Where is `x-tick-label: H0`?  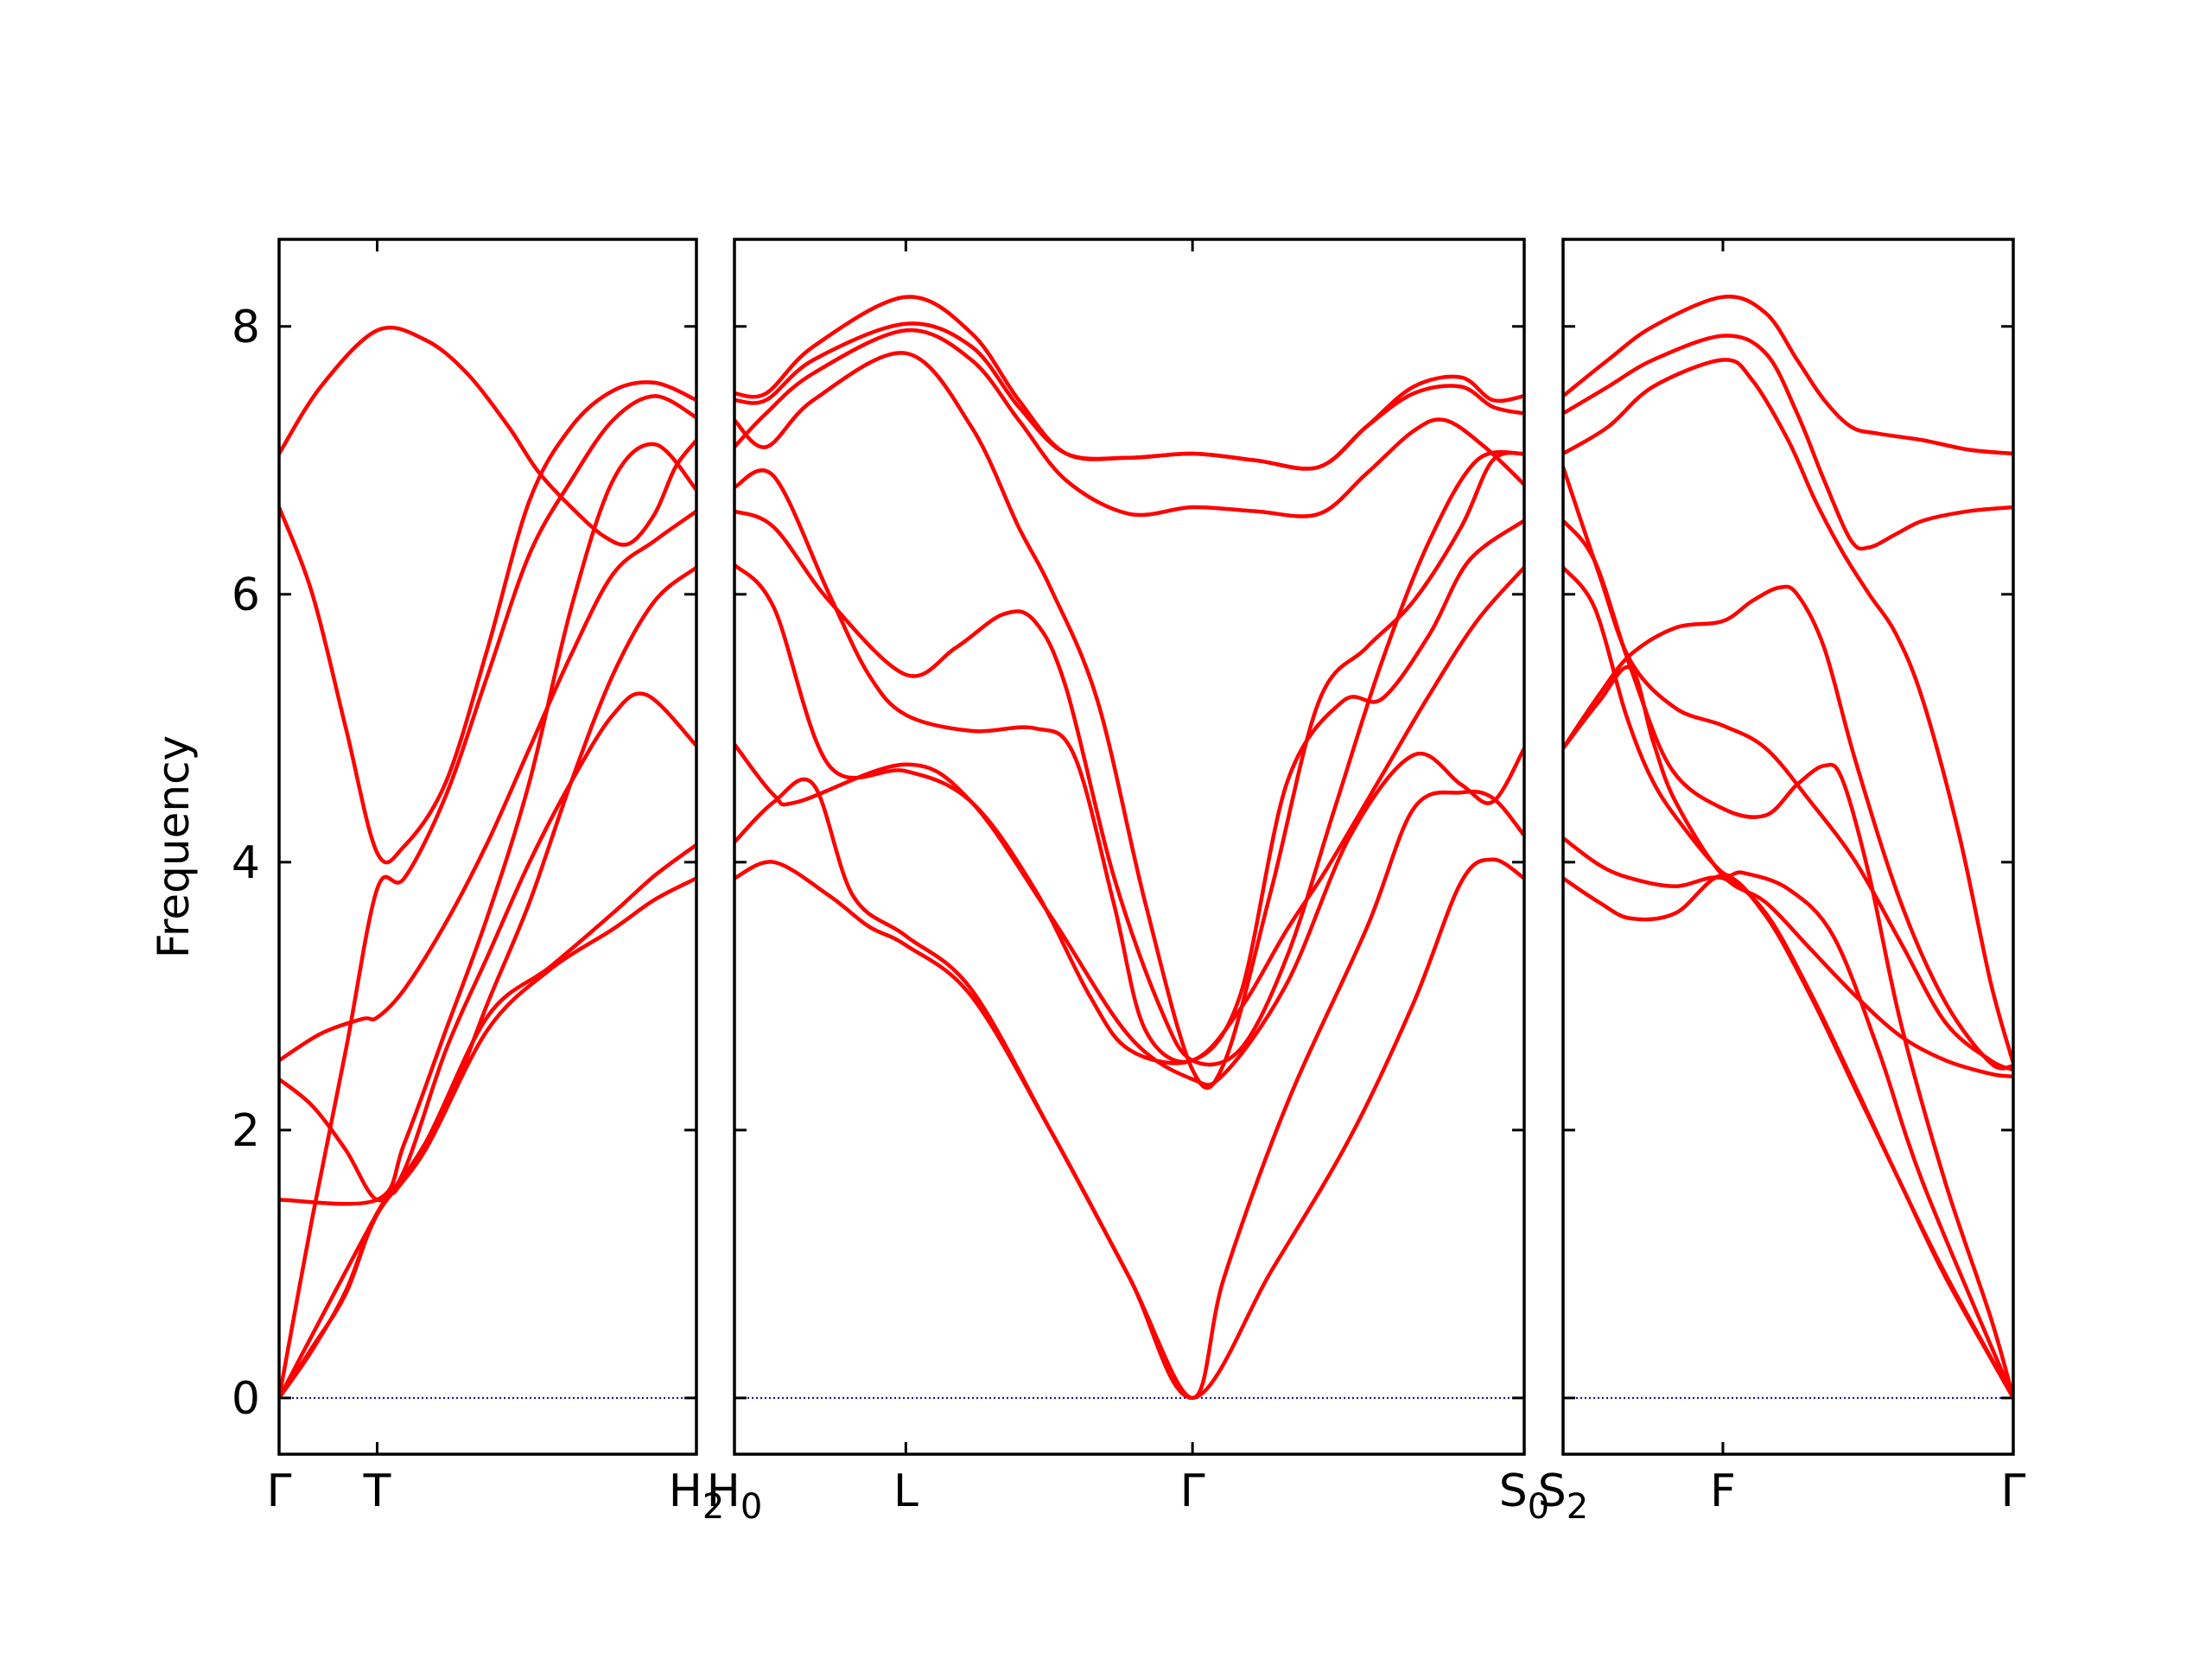 x-tick-label: H0 is located at coordinates (735, 1496).